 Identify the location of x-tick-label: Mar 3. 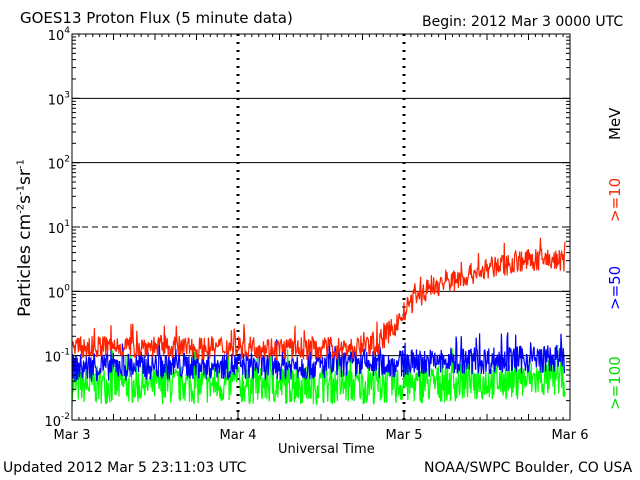
(72, 435).